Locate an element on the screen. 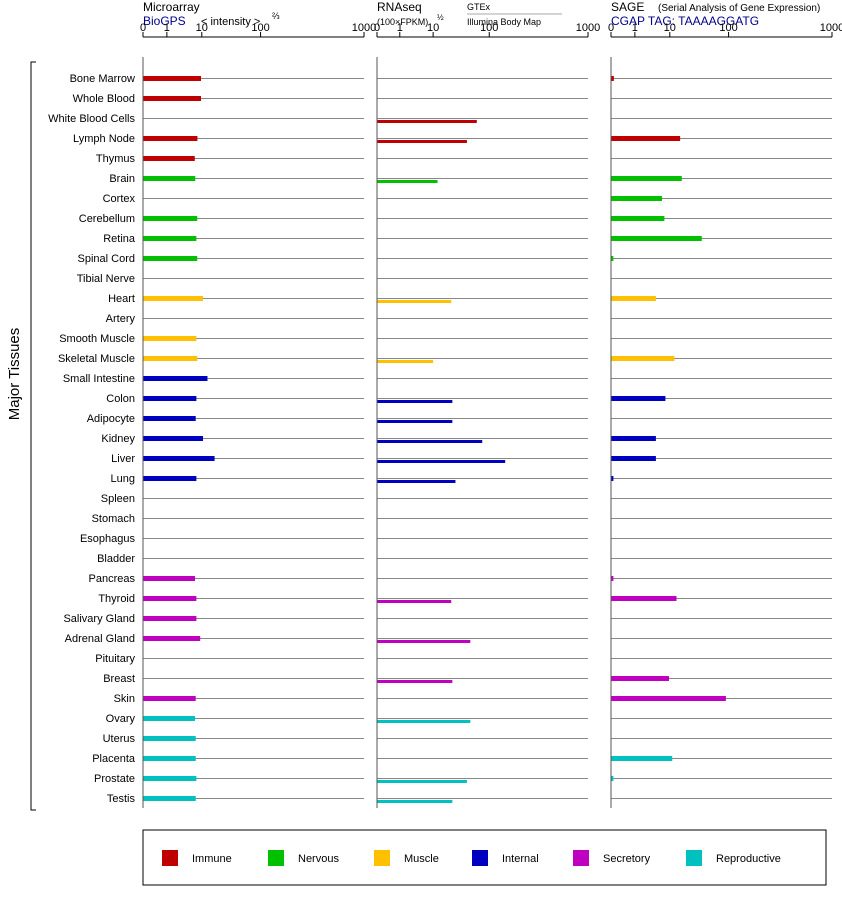 The height and width of the screenshot is (900, 842). tissue-label: Thymus is located at coordinates (116, 159).